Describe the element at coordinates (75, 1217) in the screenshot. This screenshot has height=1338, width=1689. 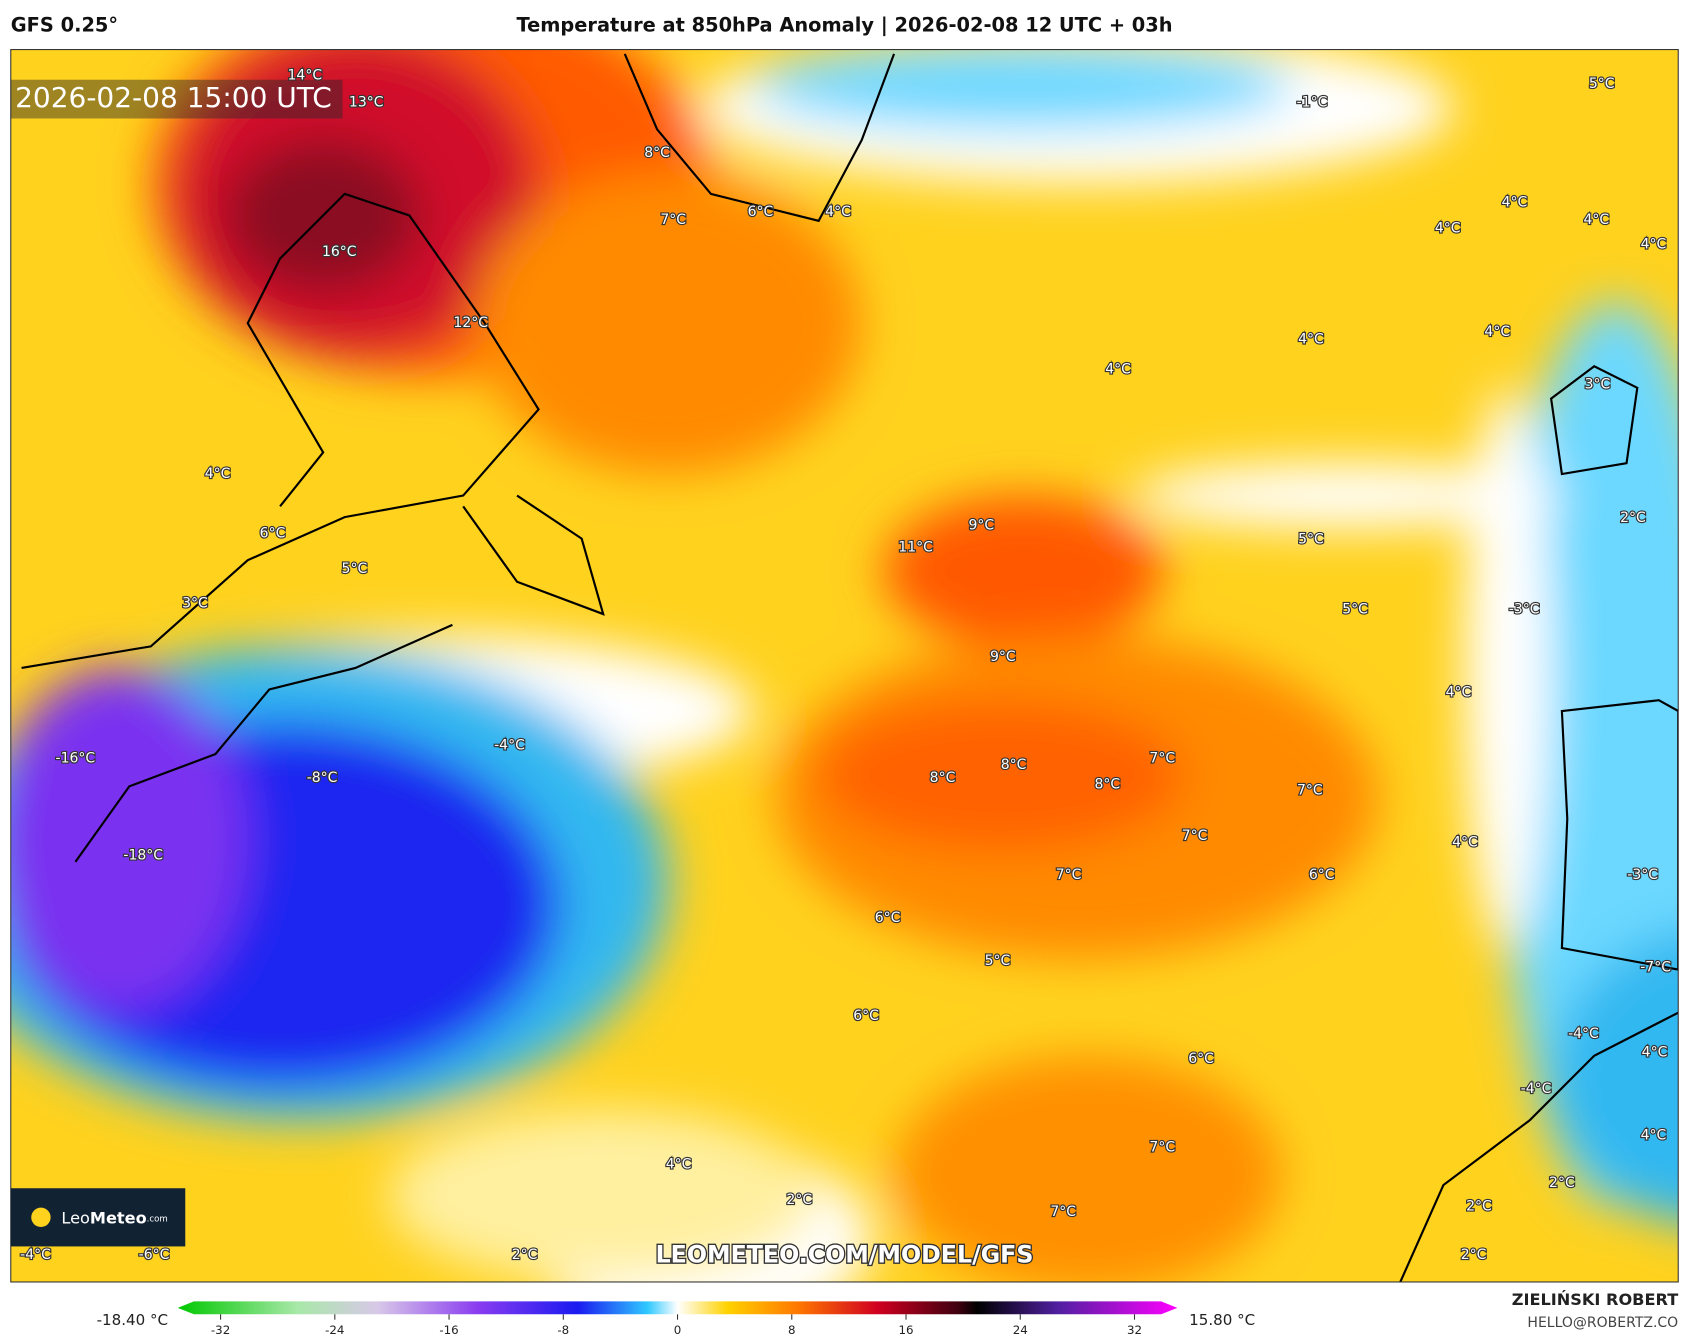
I see `logo-light: Leo` at that location.